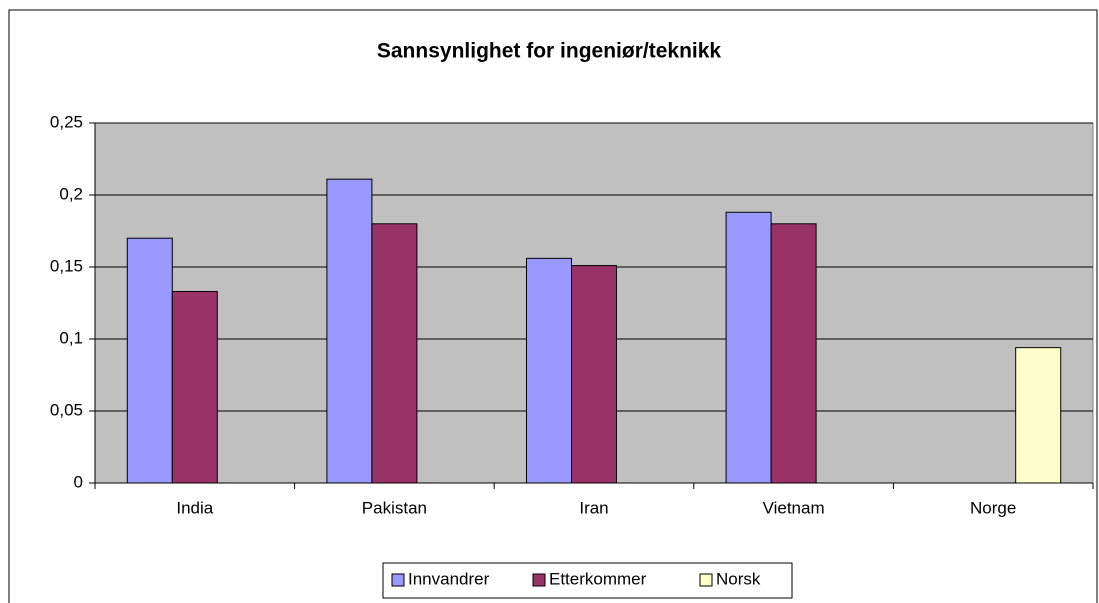 This screenshot has height=603, width=1099. I want to click on x-tick-label: Norge, so click(993, 507).